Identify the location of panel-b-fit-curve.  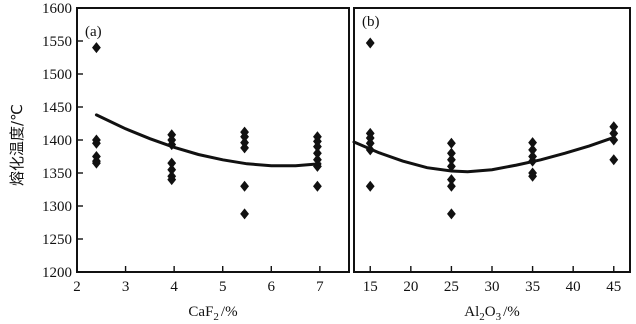
(484, 154).